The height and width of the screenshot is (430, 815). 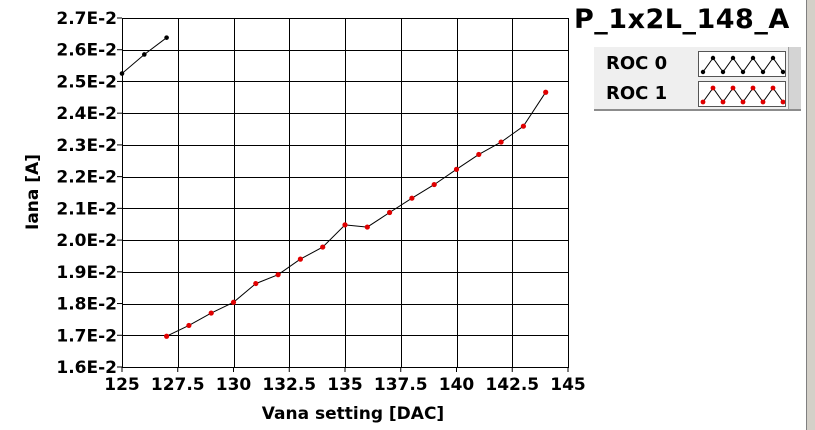 What do you see at coordinates (86, 273) in the screenshot?
I see `y-tick-label-3: 1.9E-2` at bounding box center [86, 273].